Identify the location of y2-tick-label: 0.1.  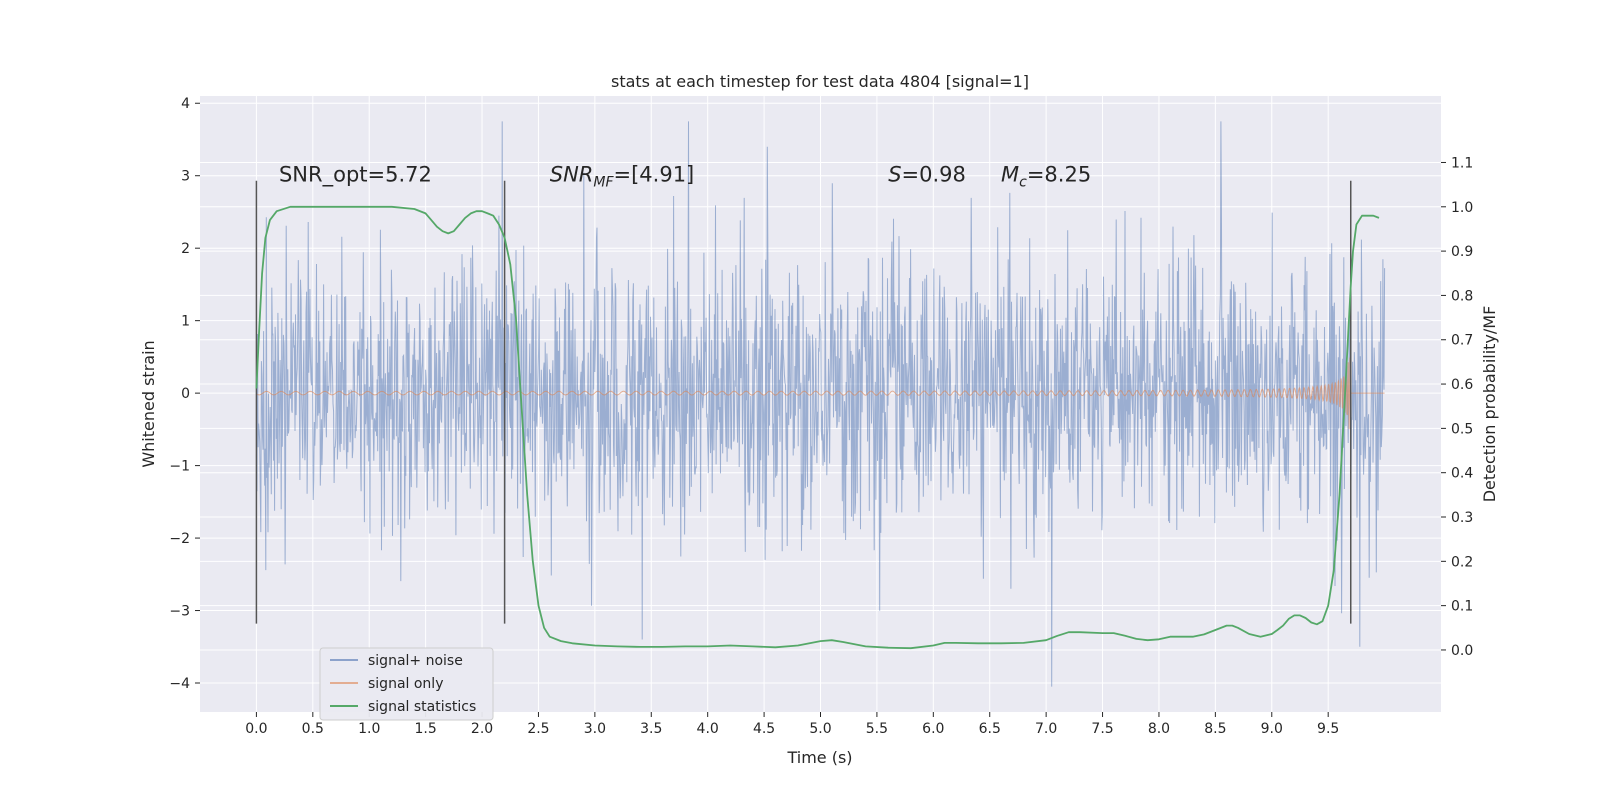
(1462, 607).